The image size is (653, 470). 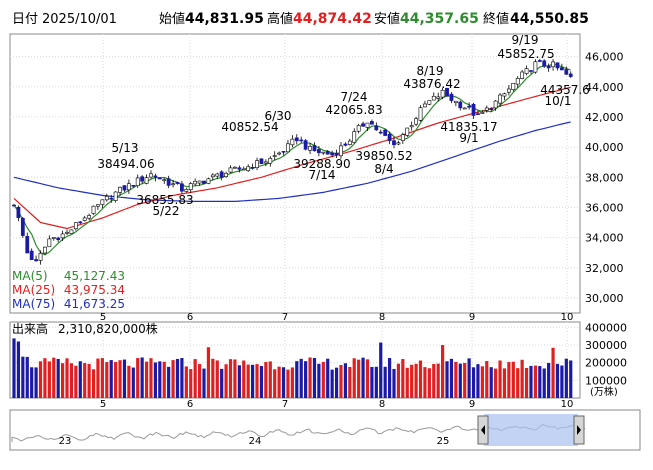 What do you see at coordinates (249, 127) in the screenshot?
I see `annotation-price: 40852.54` at bounding box center [249, 127].